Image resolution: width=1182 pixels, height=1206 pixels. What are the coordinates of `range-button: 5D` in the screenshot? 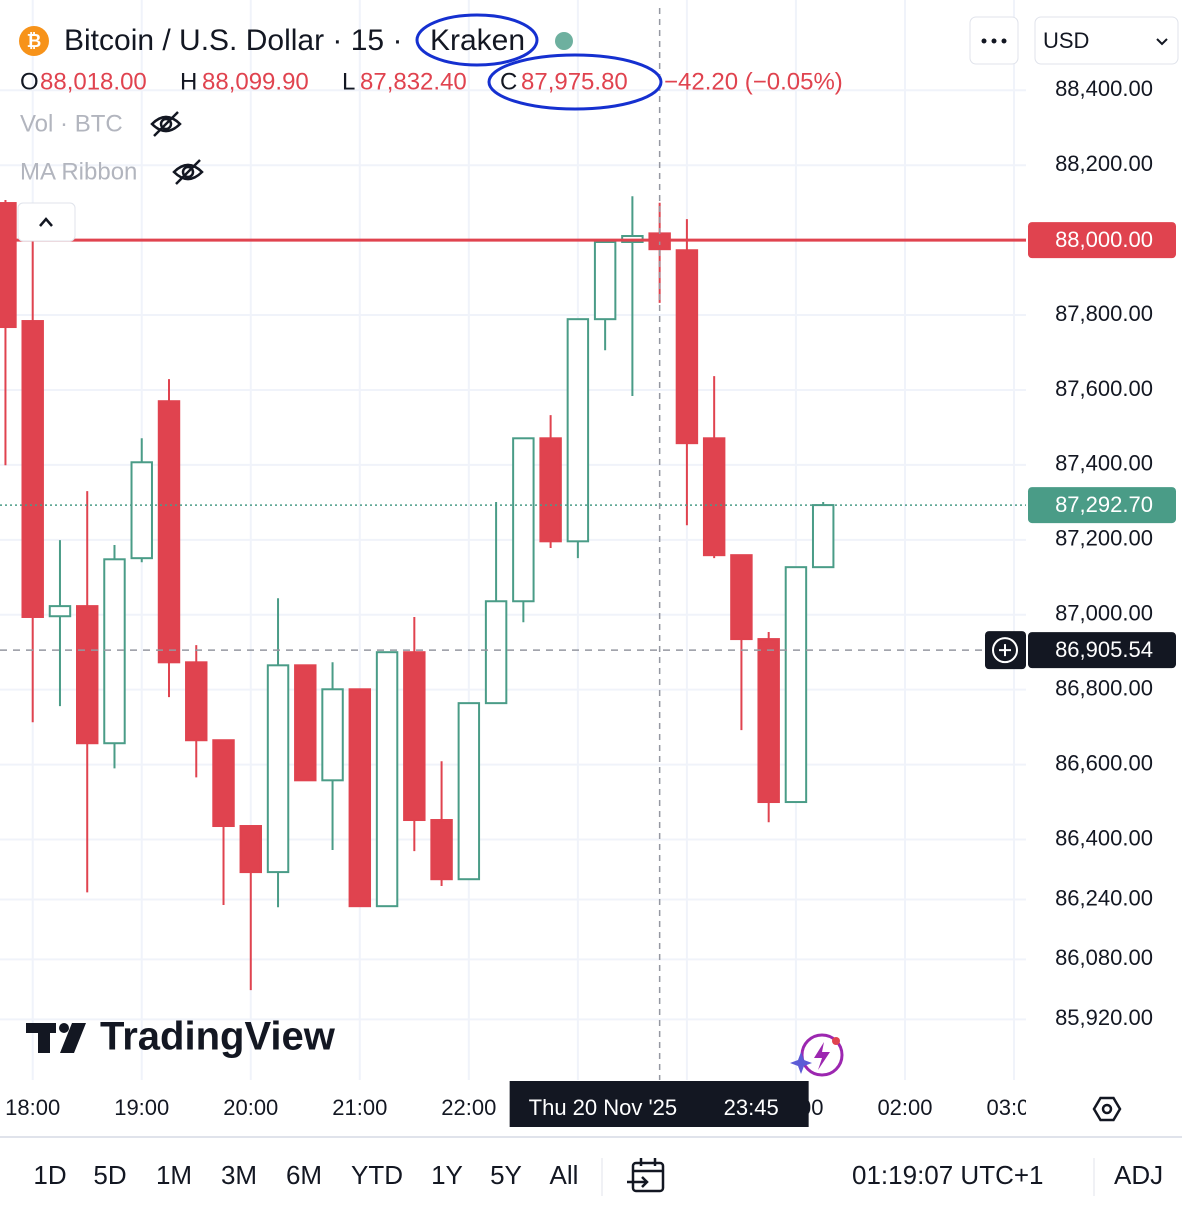 It's located at (109, 1175).